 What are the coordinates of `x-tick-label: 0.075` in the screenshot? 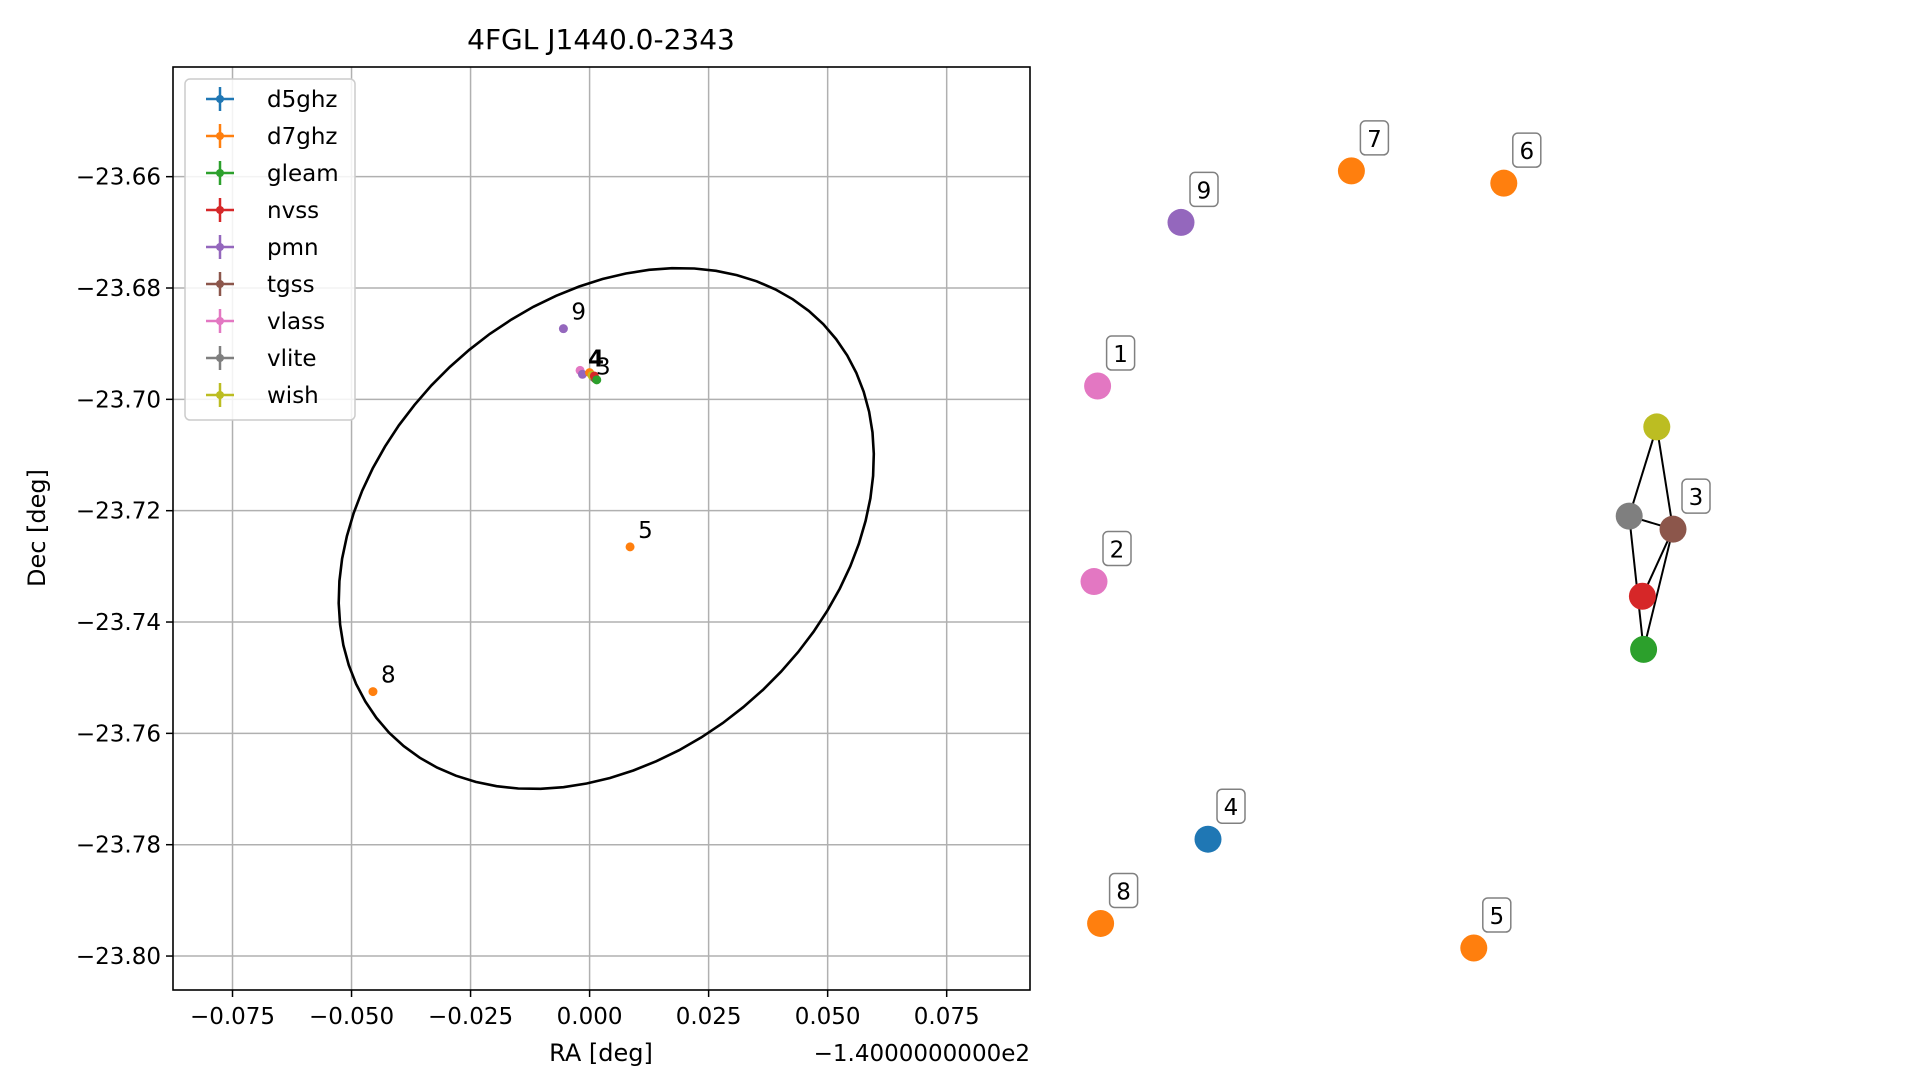 It's located at (947, 1017).